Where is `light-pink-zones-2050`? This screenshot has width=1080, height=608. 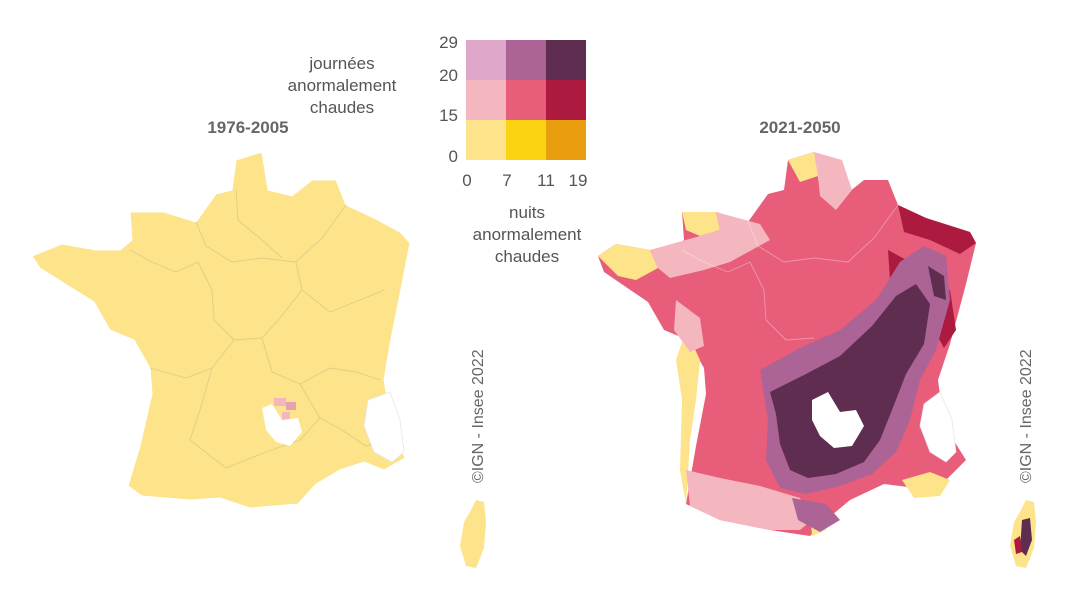 light-pink-zones-2050 is located at coordinates (751, 341).